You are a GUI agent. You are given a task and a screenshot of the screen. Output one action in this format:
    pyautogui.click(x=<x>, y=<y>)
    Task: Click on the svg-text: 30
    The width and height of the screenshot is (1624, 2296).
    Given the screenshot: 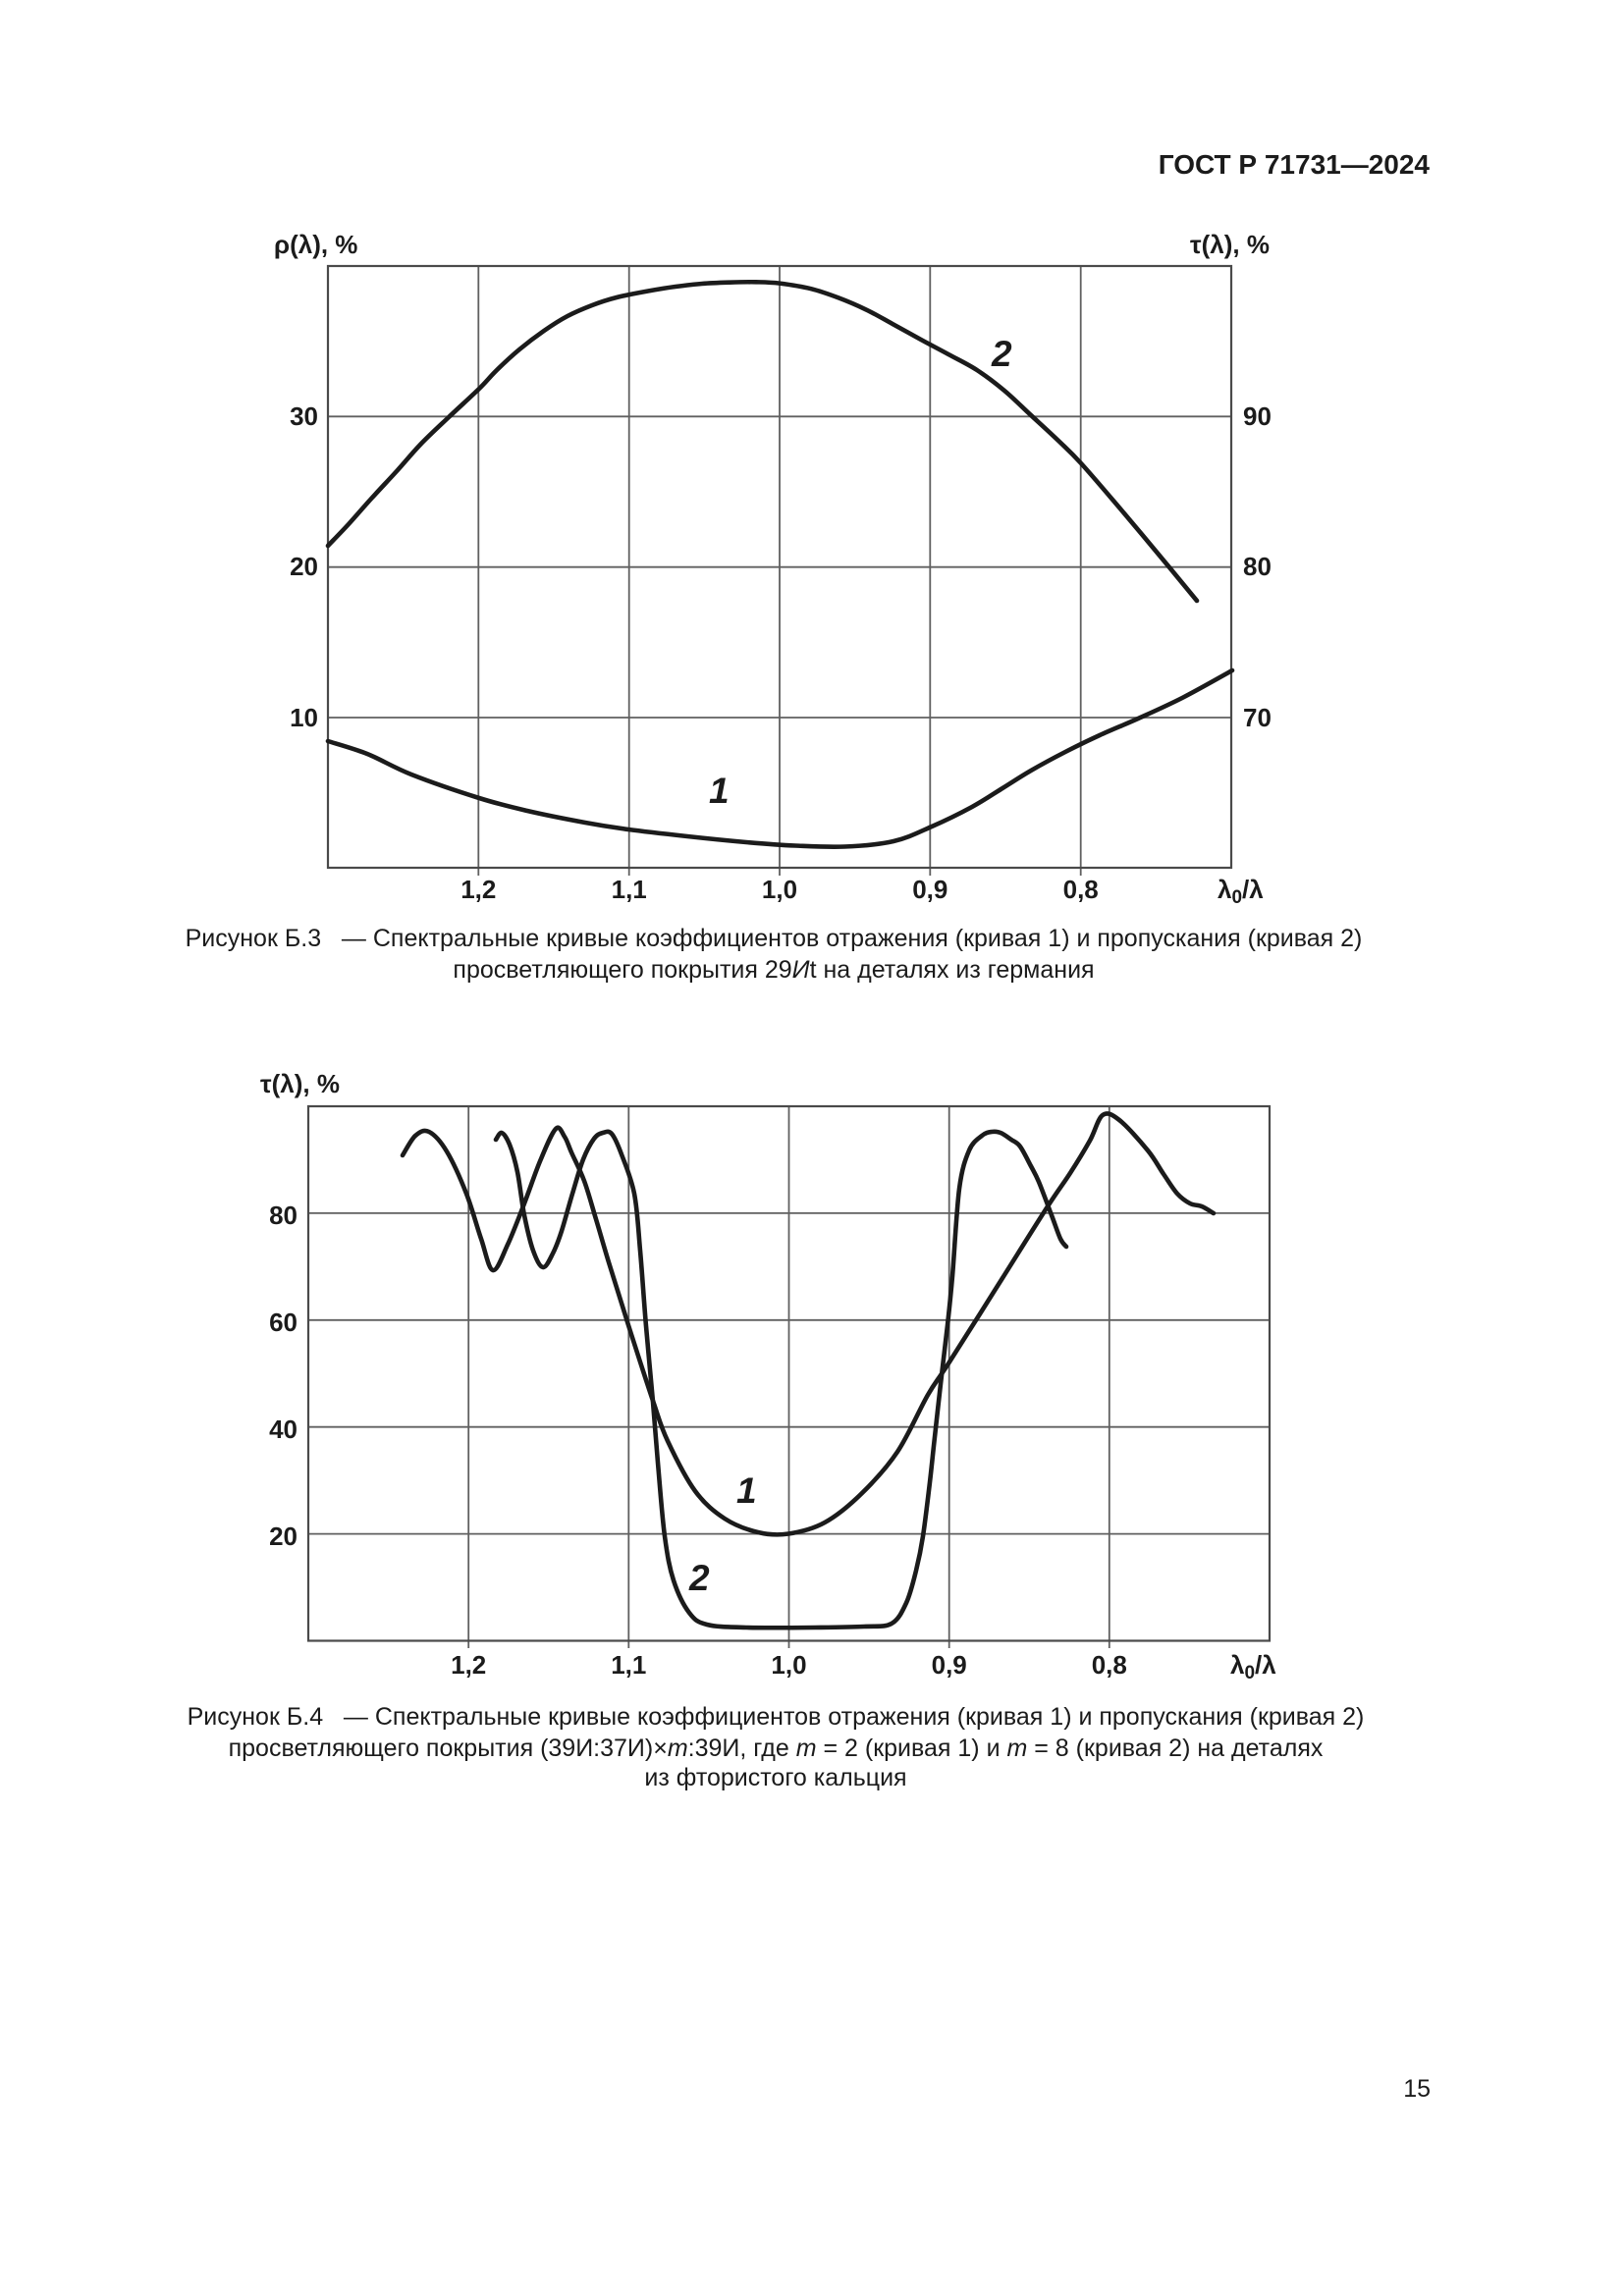 What is the action you would take?
    pyautogui.click(x=304, y=416)
    